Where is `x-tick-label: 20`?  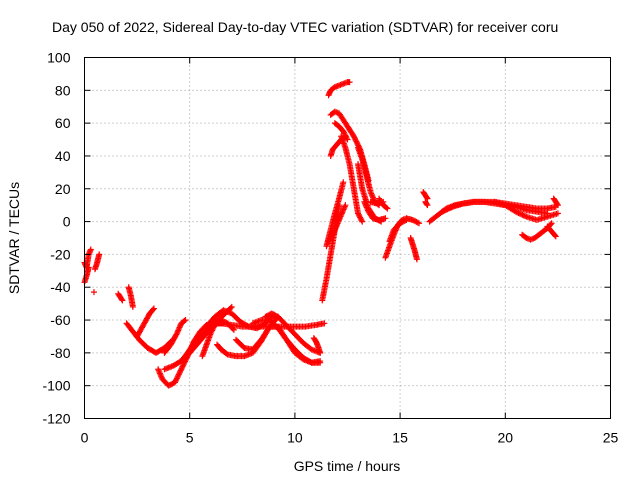
x-tick-label: 20 is located at coordinates (506, 438).